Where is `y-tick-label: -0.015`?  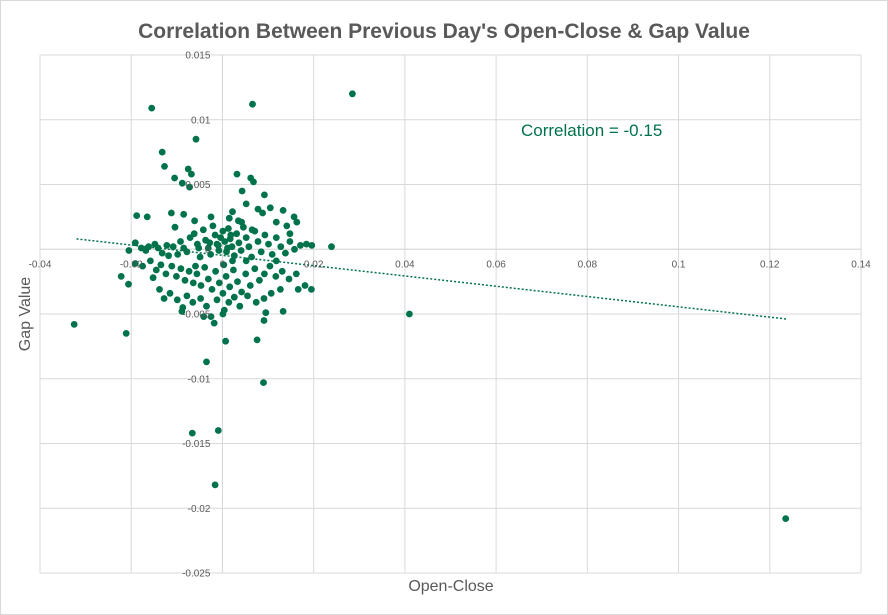 y-tick-label: -0.015 is located at coordinates (196, 444).